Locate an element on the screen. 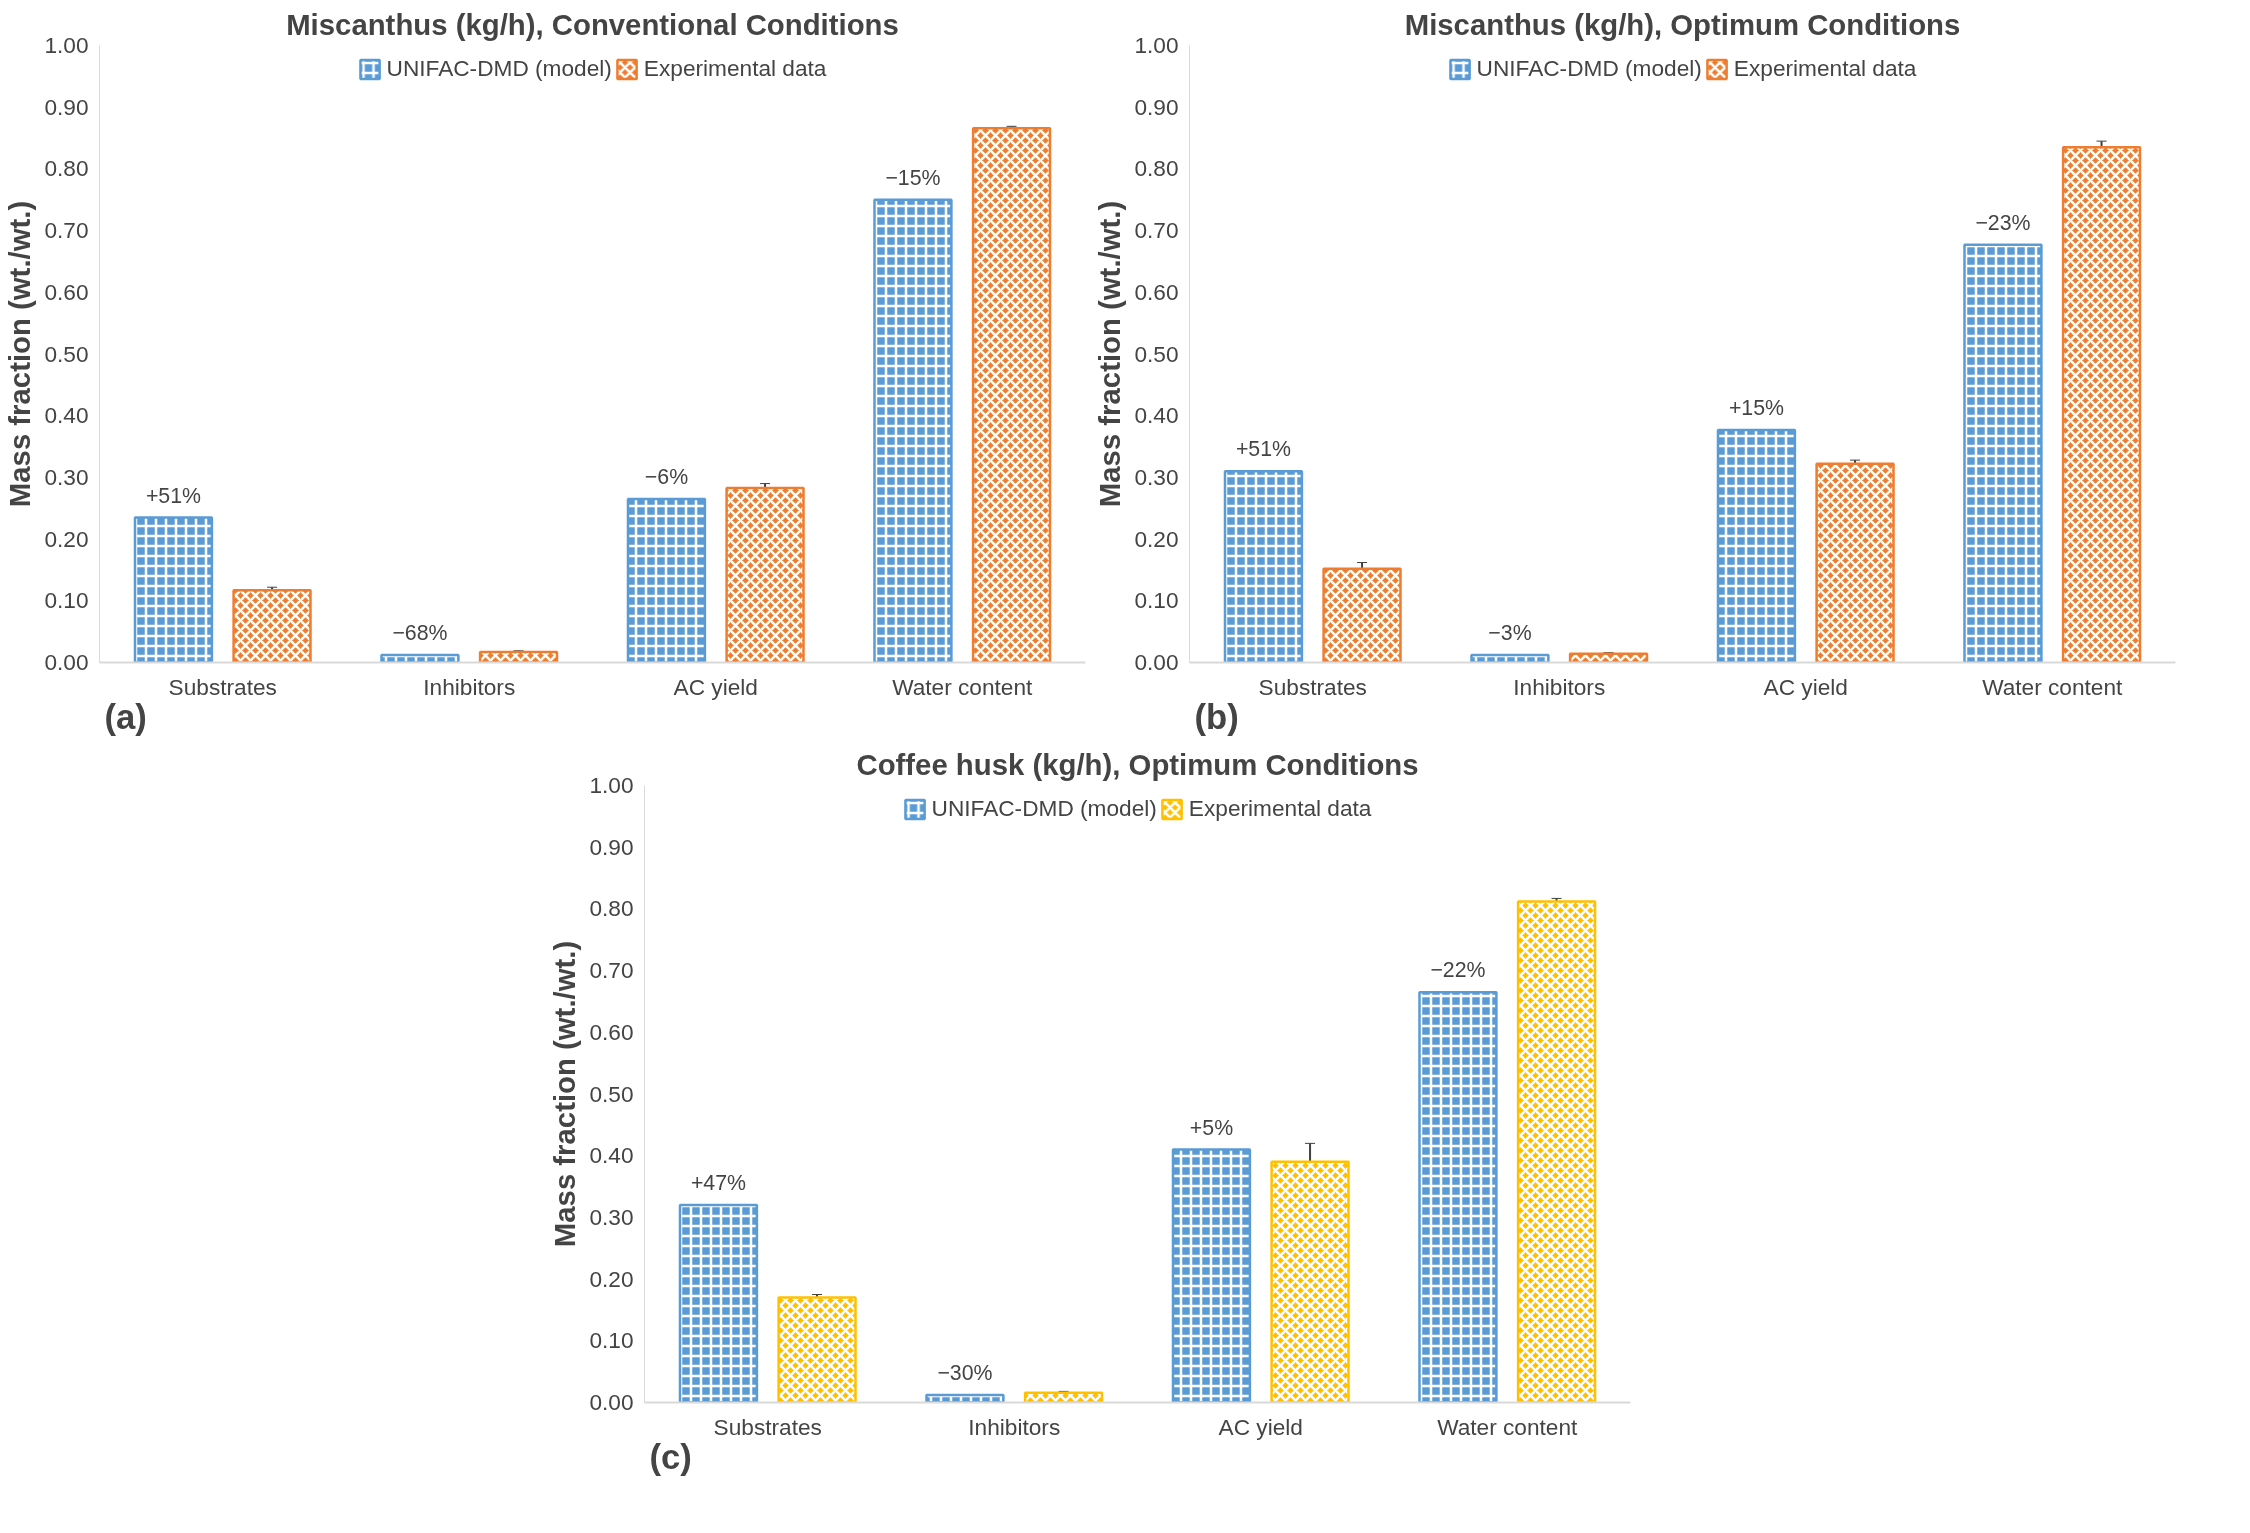 The image size is (2250, 1533). annotation: −22% is located at coordinates (1458, 970).